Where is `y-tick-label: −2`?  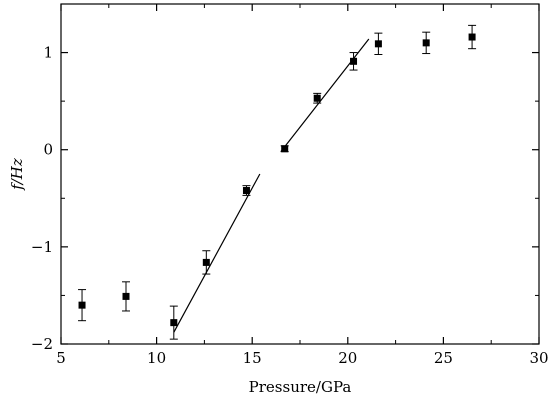 y-tick-label: −2 is located at coordinates (42, 344).